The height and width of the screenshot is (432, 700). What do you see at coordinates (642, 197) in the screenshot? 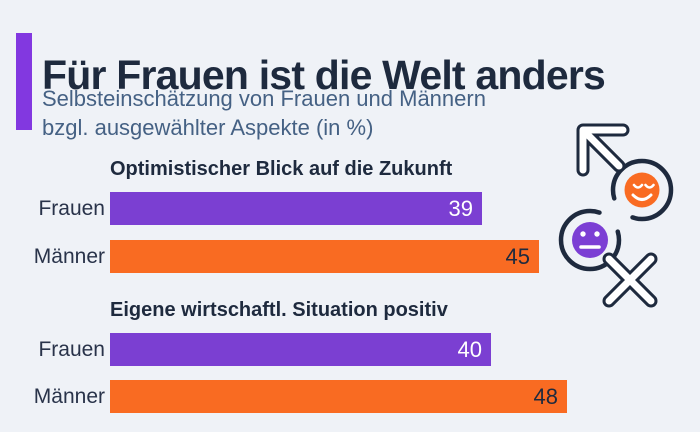
I see `male-smile` at bounding box center [642, 197].